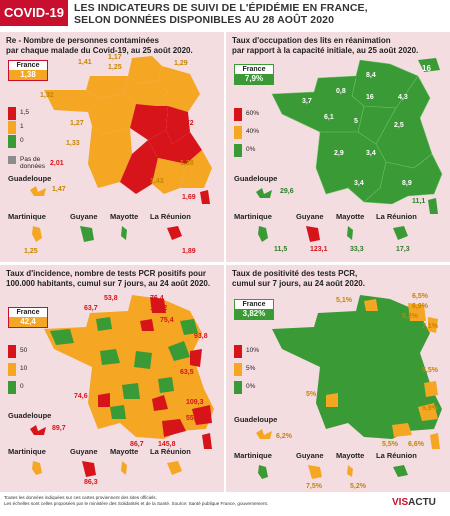 The width and height of the screenshot is (450, 516). Describe the element at coordinates (47, 95) in the screenshot. I see `map-value-label: 1,32` at that location.